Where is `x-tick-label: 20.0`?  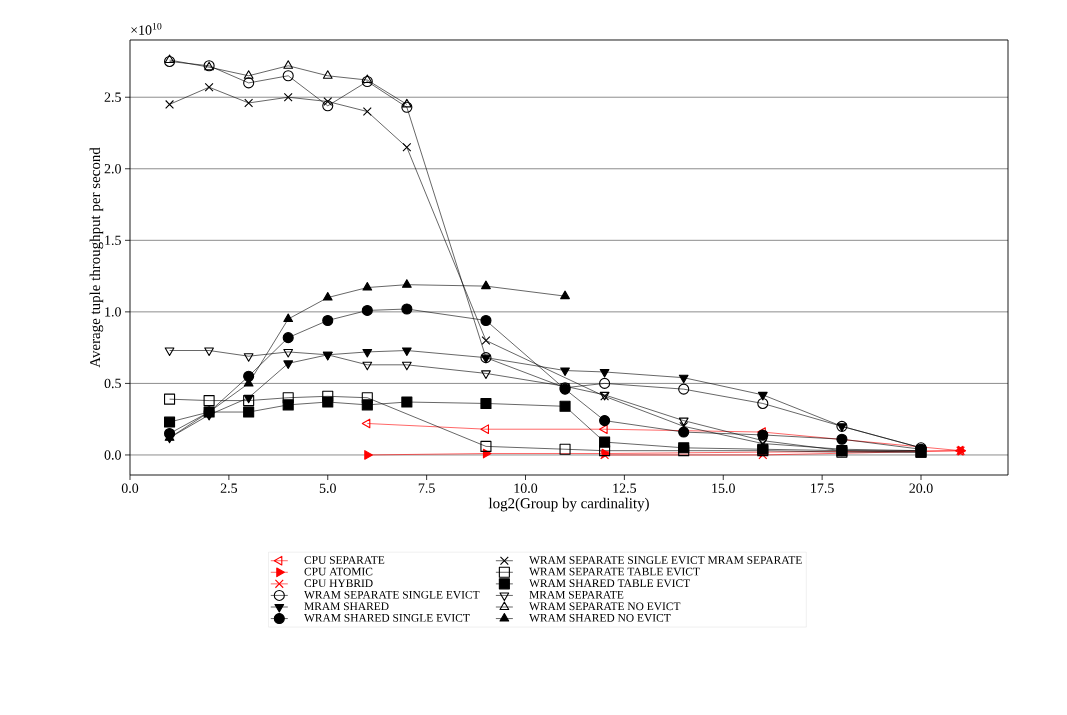 x-tick-label: 20.0 is located at coordinates (921, 488).